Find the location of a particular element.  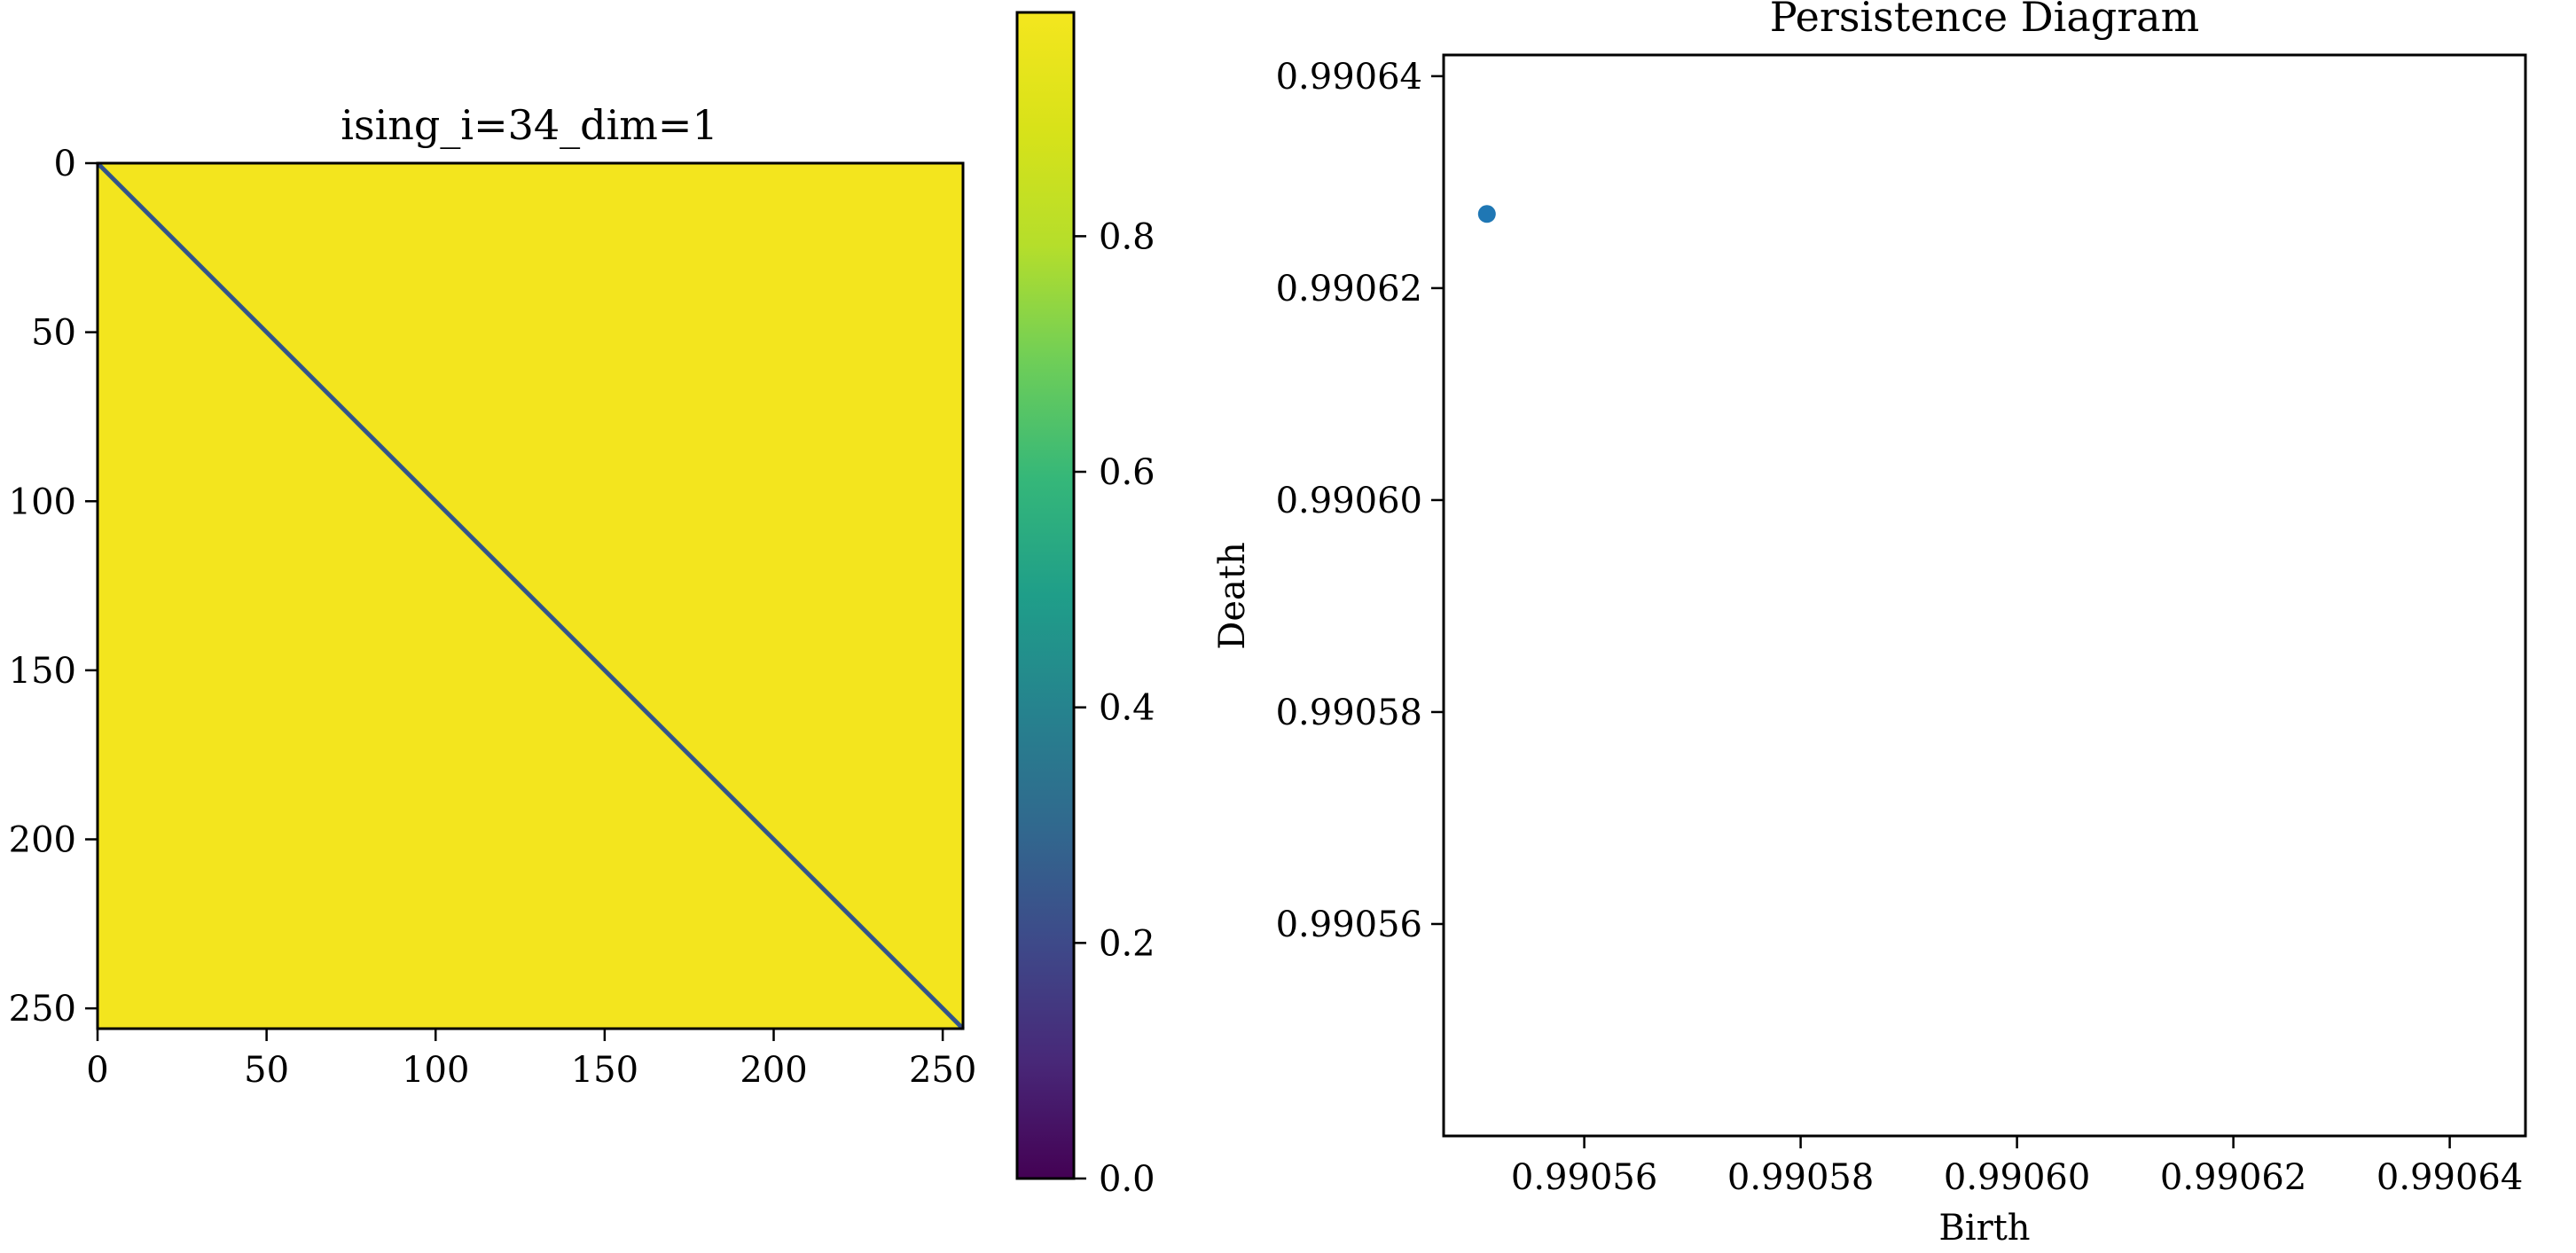

persistence-ytick-label: 0.99062 is located at coordinates (1349, 289).